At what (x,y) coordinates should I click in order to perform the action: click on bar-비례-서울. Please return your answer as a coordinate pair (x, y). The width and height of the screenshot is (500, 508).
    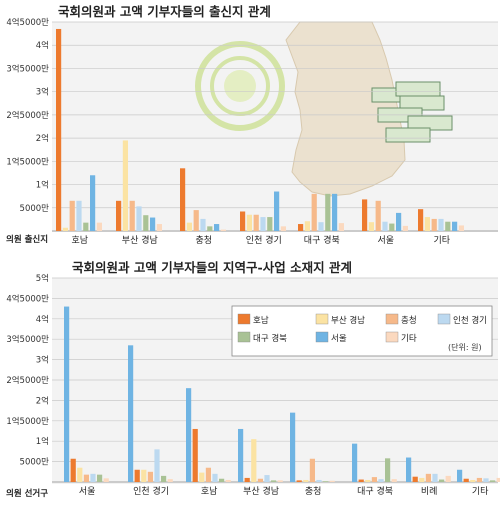
    Looking at the image, I should click on (409, 469).